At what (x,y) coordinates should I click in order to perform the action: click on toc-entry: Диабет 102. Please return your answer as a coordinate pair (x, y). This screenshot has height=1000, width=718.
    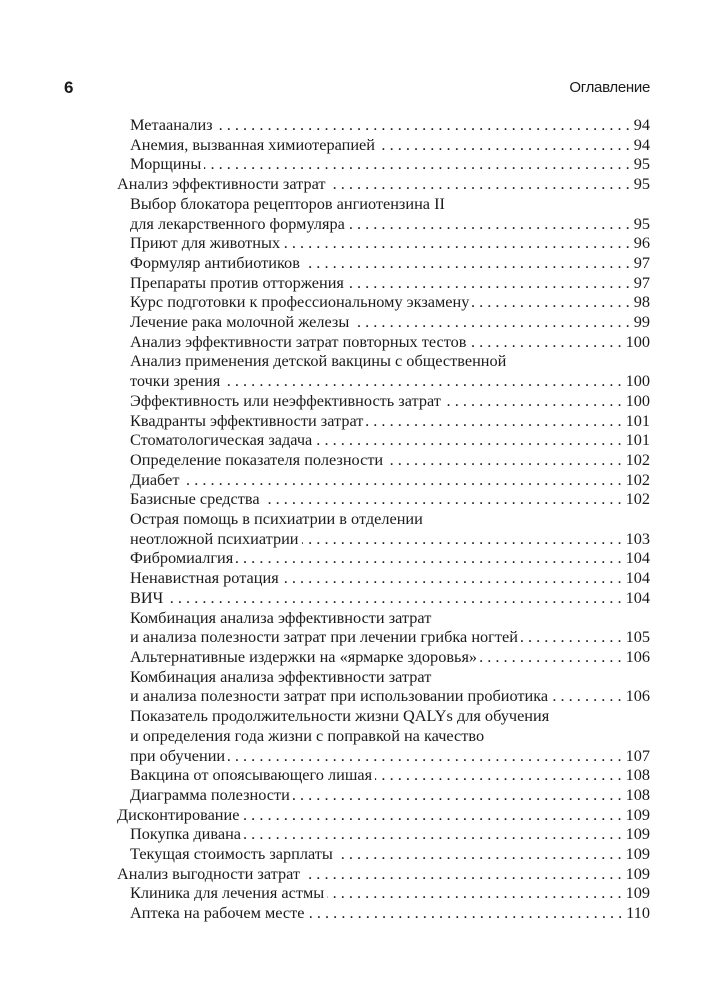
    Looking at the image, I should click on (383, 480).